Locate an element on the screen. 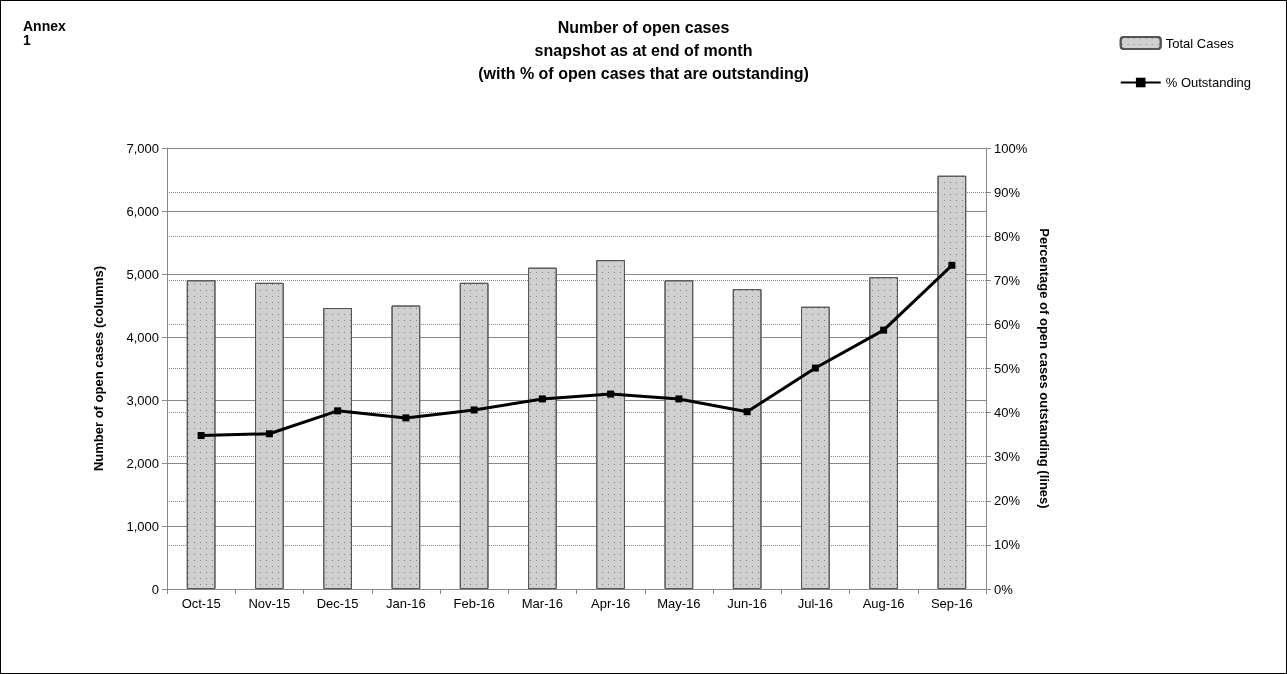 Image resolution: width=1287 pixels, height=674 pixels. y-tick-label: 6,000 is located at coordinates (142, 211).